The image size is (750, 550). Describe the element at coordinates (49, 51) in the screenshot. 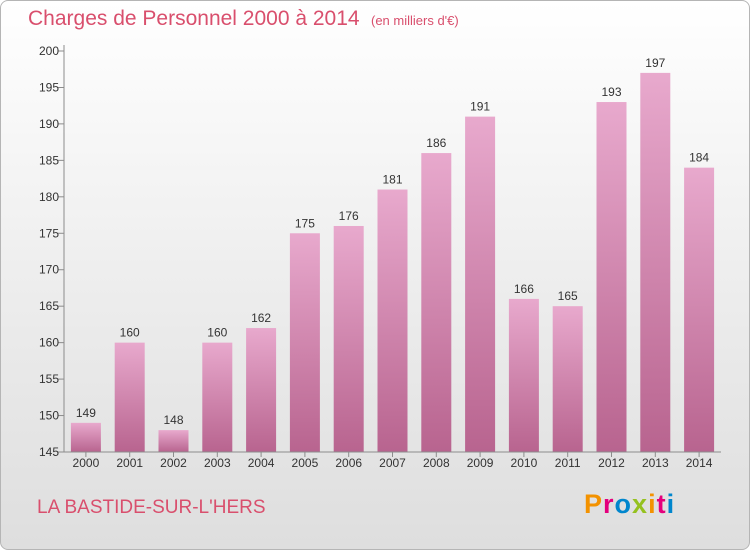

I see `y-tick-label: 200` at that location.